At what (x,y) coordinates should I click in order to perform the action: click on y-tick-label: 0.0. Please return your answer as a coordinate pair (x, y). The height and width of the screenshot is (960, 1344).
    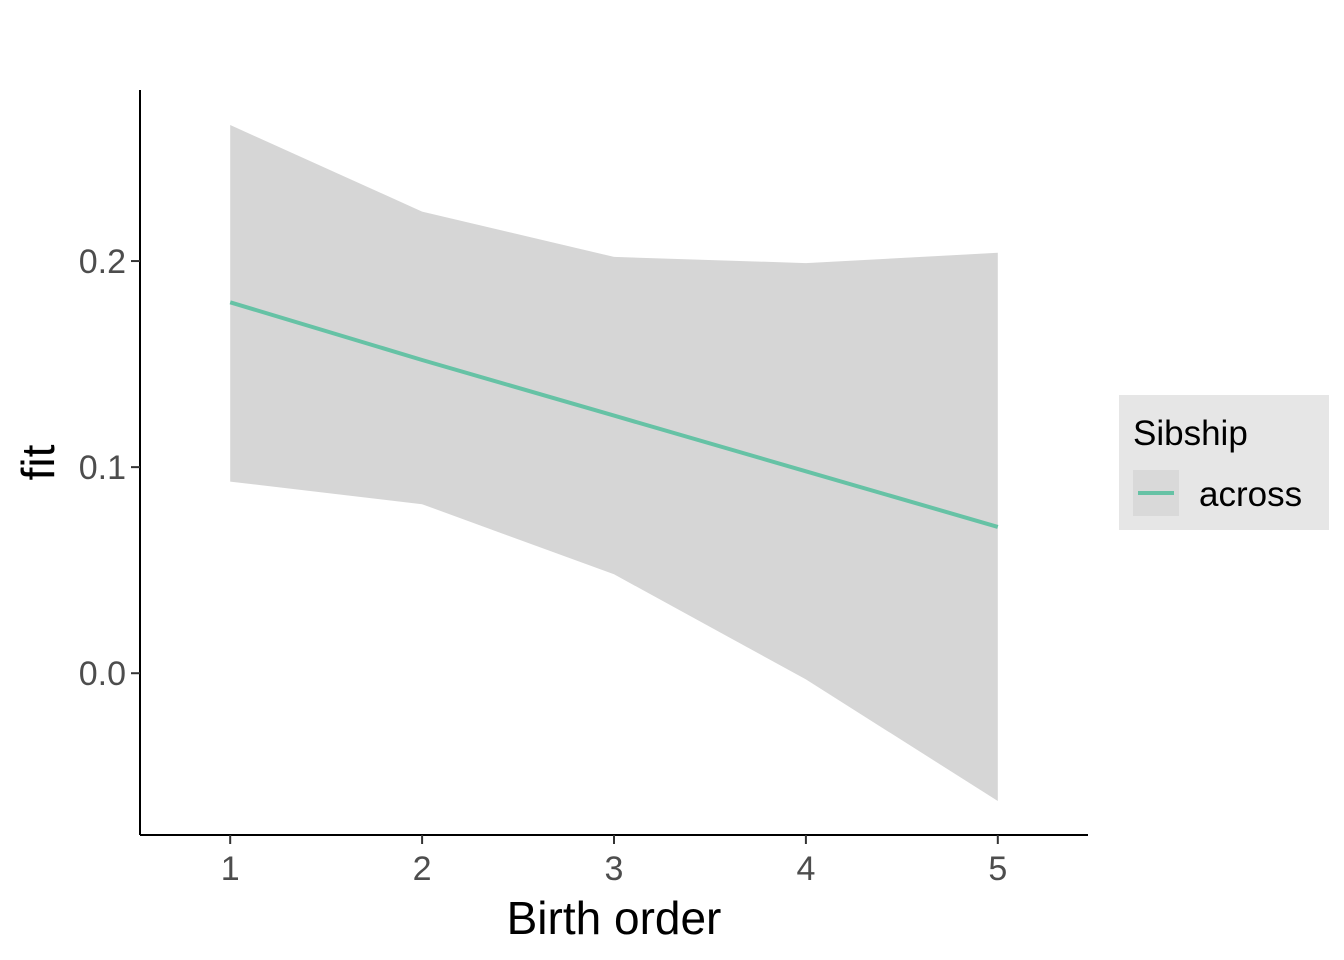
    Looking at the image, I should click on (102, 674).